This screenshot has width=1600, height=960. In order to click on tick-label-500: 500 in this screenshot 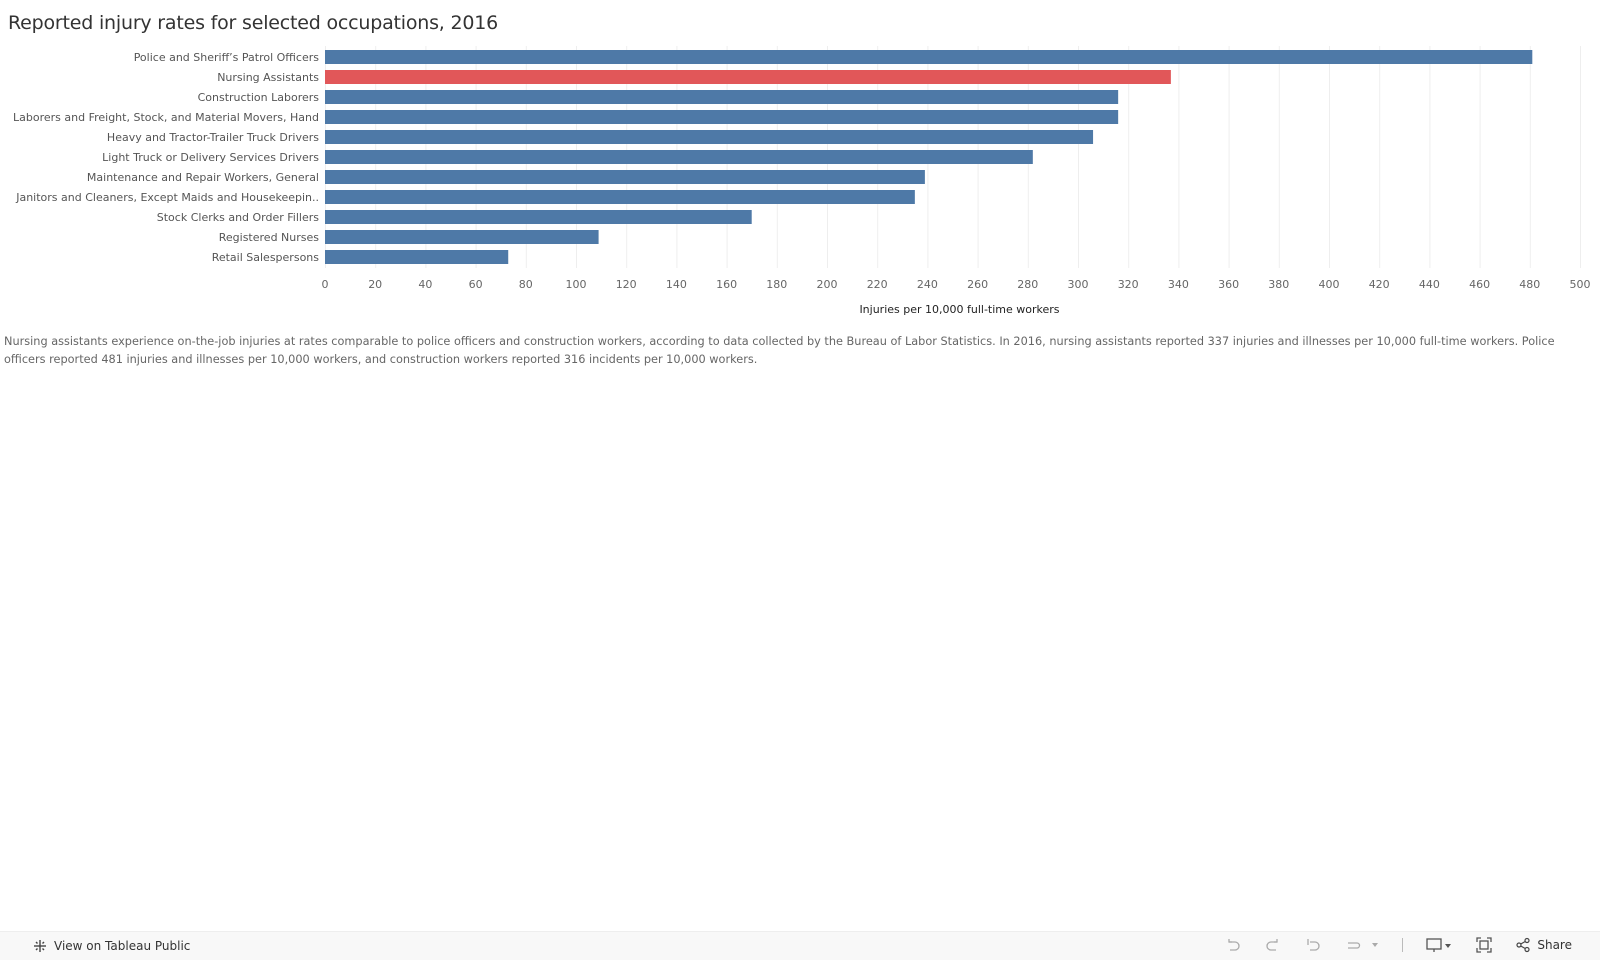, I will do `click(1580, 284)`.